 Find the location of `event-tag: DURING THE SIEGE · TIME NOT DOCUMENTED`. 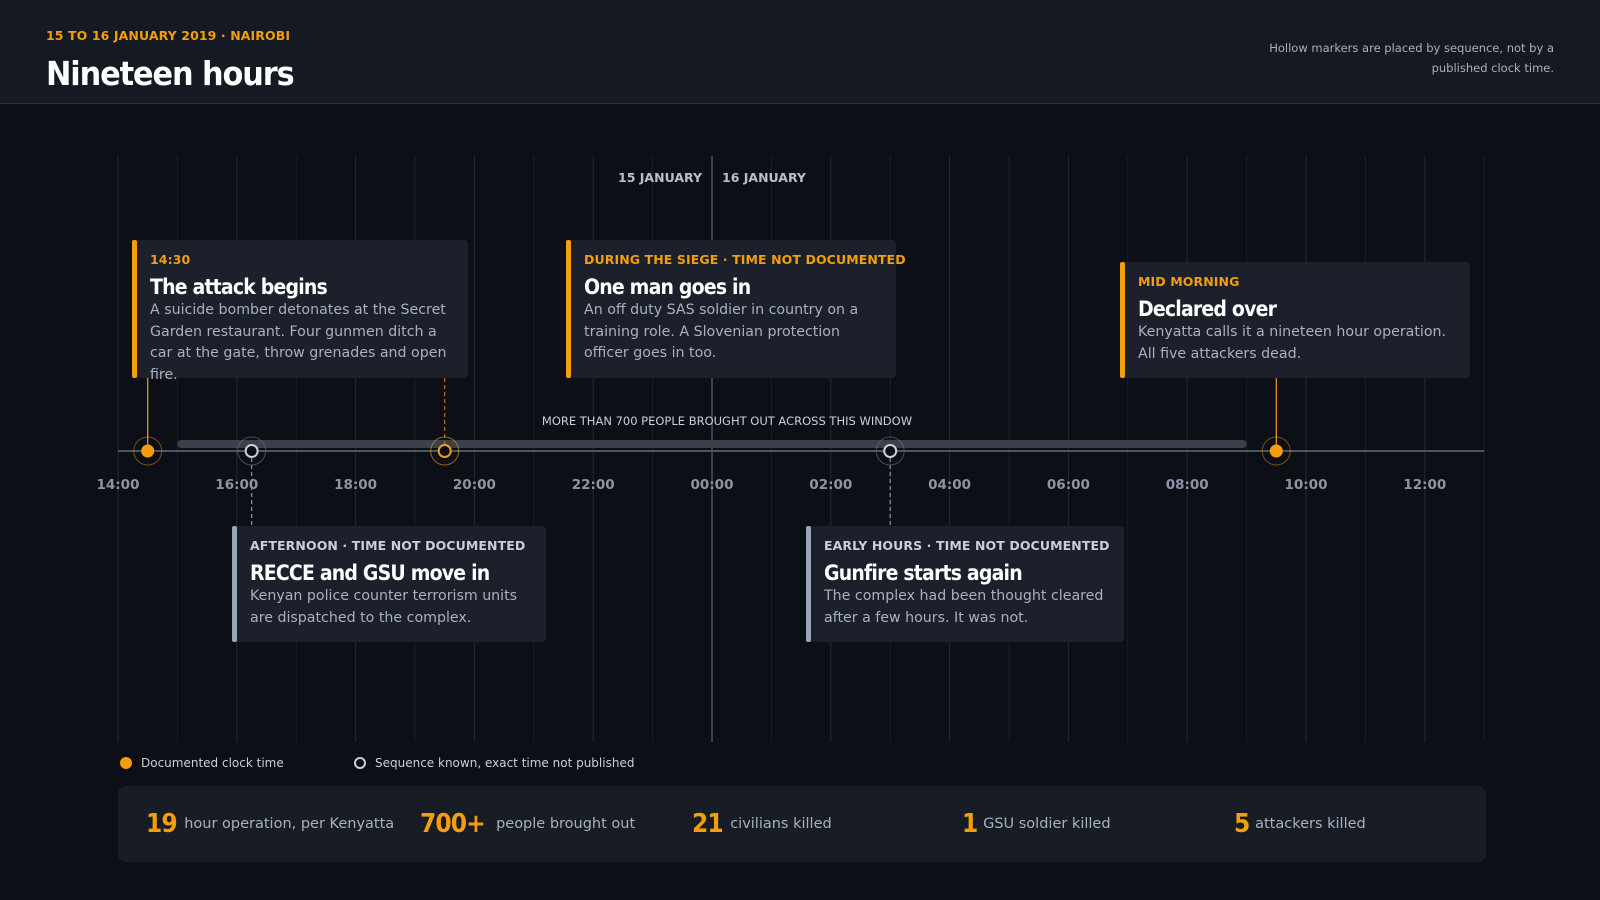

event-tag: DURING THE SIEGE · TIME NOT DOCUMENTED is located at coordinates (745, 259).